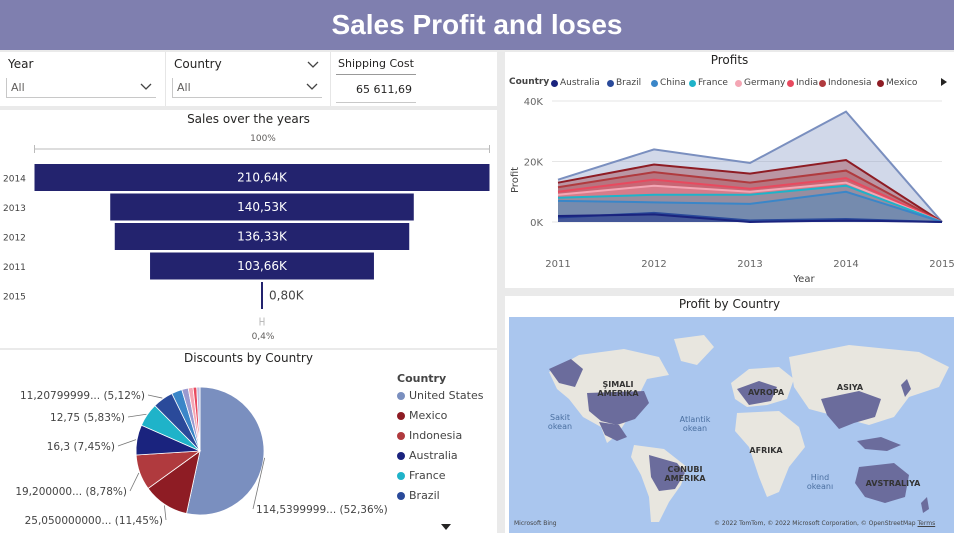 This screenshot has width=954, height=533. What do you see at coordinates (14, 298) in the screenshot?
I see `funnel-year-label: 2015` at bounding box center [14, 298].